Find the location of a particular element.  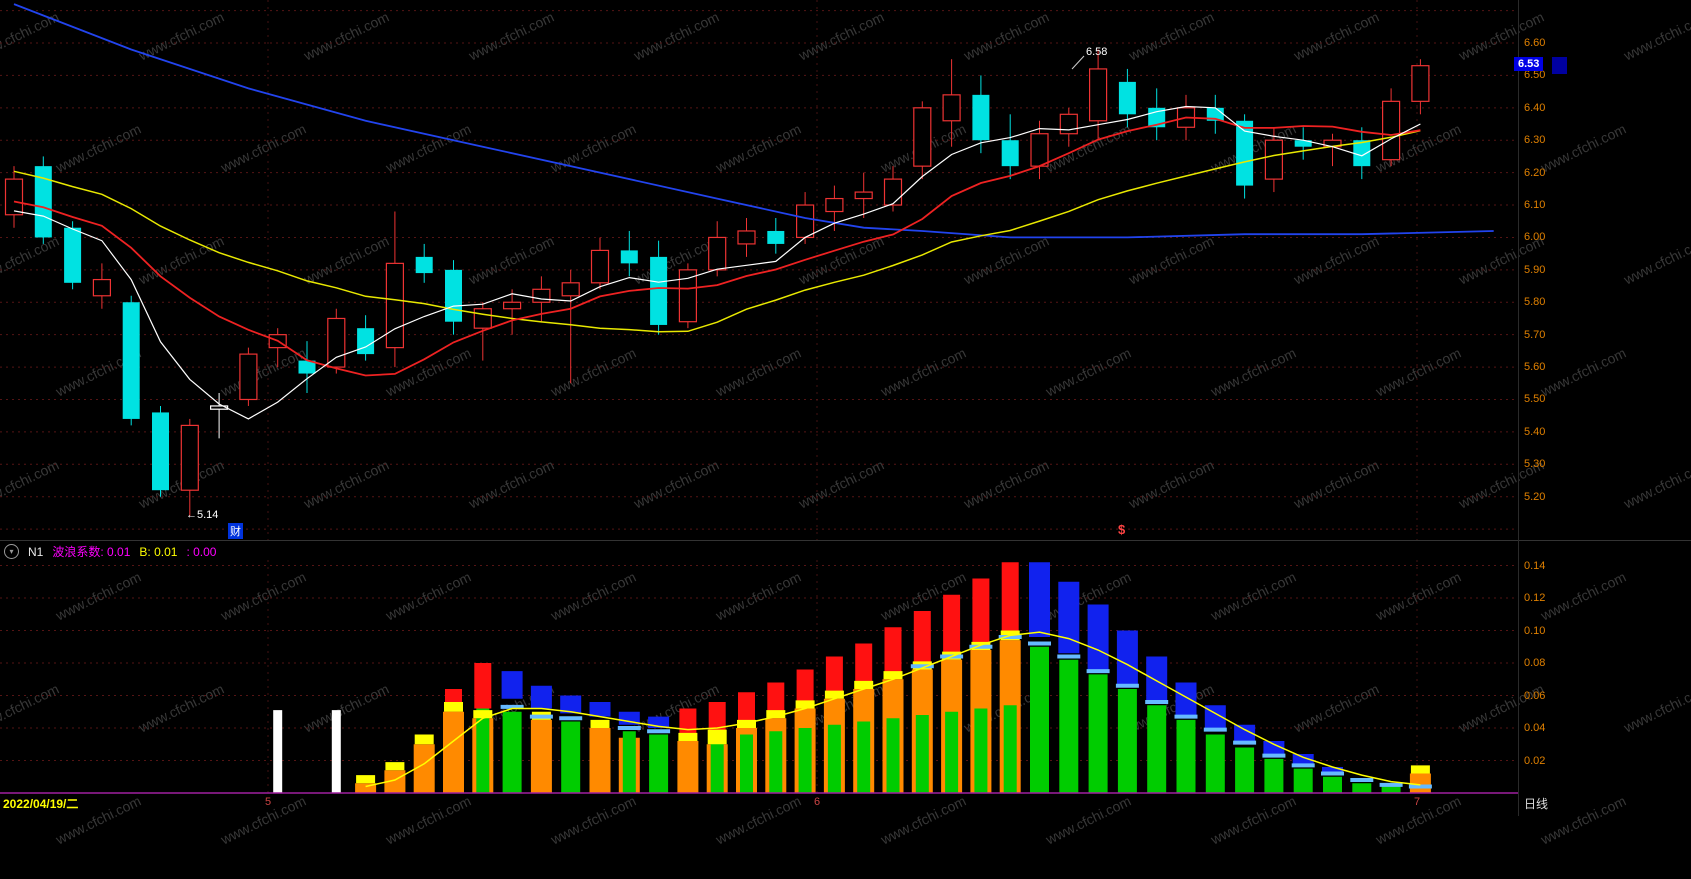

low-price-annotation: ←5.14 is located at coordinates (202, 515).